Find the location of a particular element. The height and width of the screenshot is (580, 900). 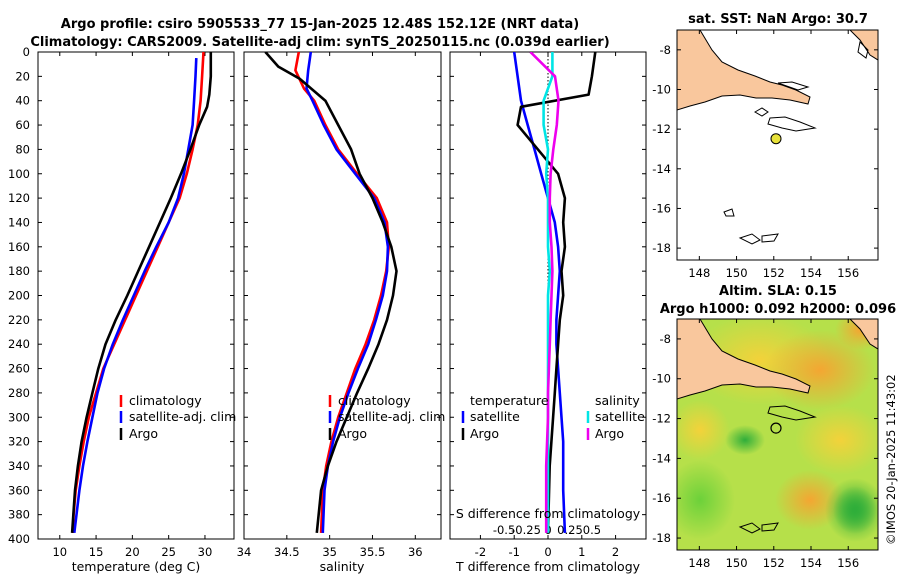

s-tick-label: -0.5 is located at coordinates (504, 530).